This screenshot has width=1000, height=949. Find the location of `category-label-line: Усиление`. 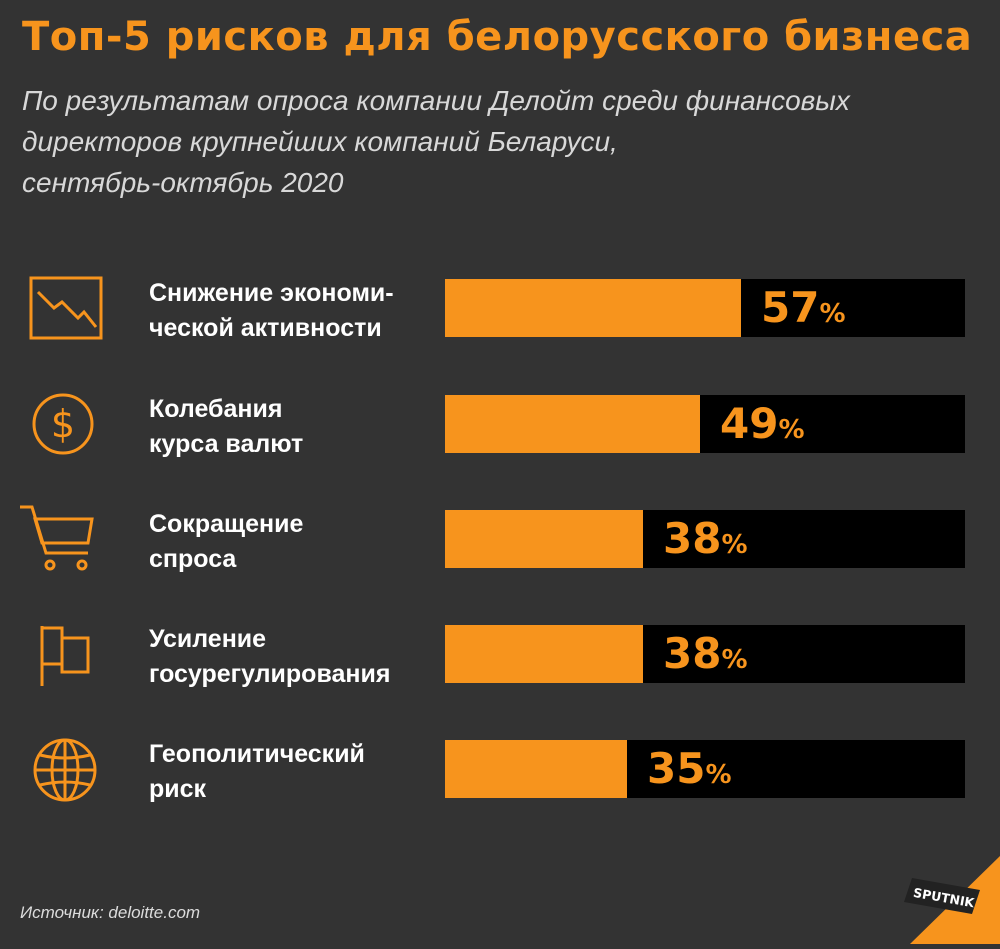

category-label-line: Усиление is located at coordinates (208, 639).